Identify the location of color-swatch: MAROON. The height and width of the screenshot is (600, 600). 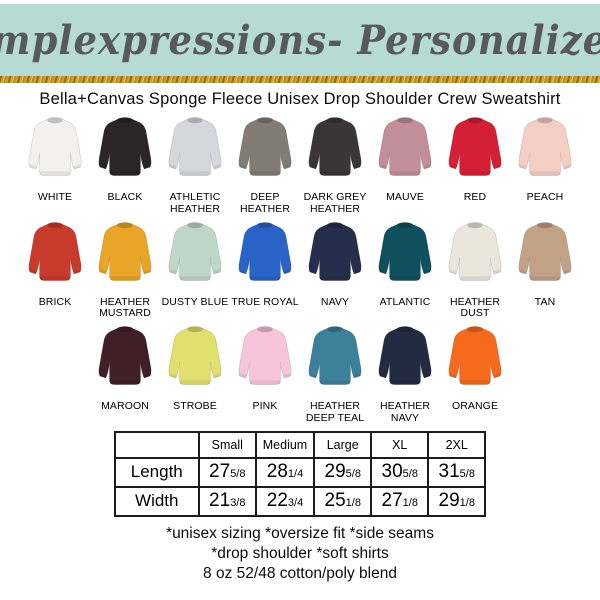
(125, 372).